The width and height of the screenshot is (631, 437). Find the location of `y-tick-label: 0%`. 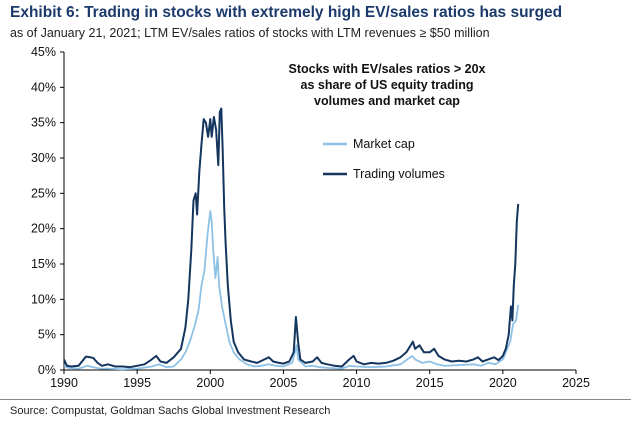

y-tick-label: 0% is located at coordinates (47, 370).